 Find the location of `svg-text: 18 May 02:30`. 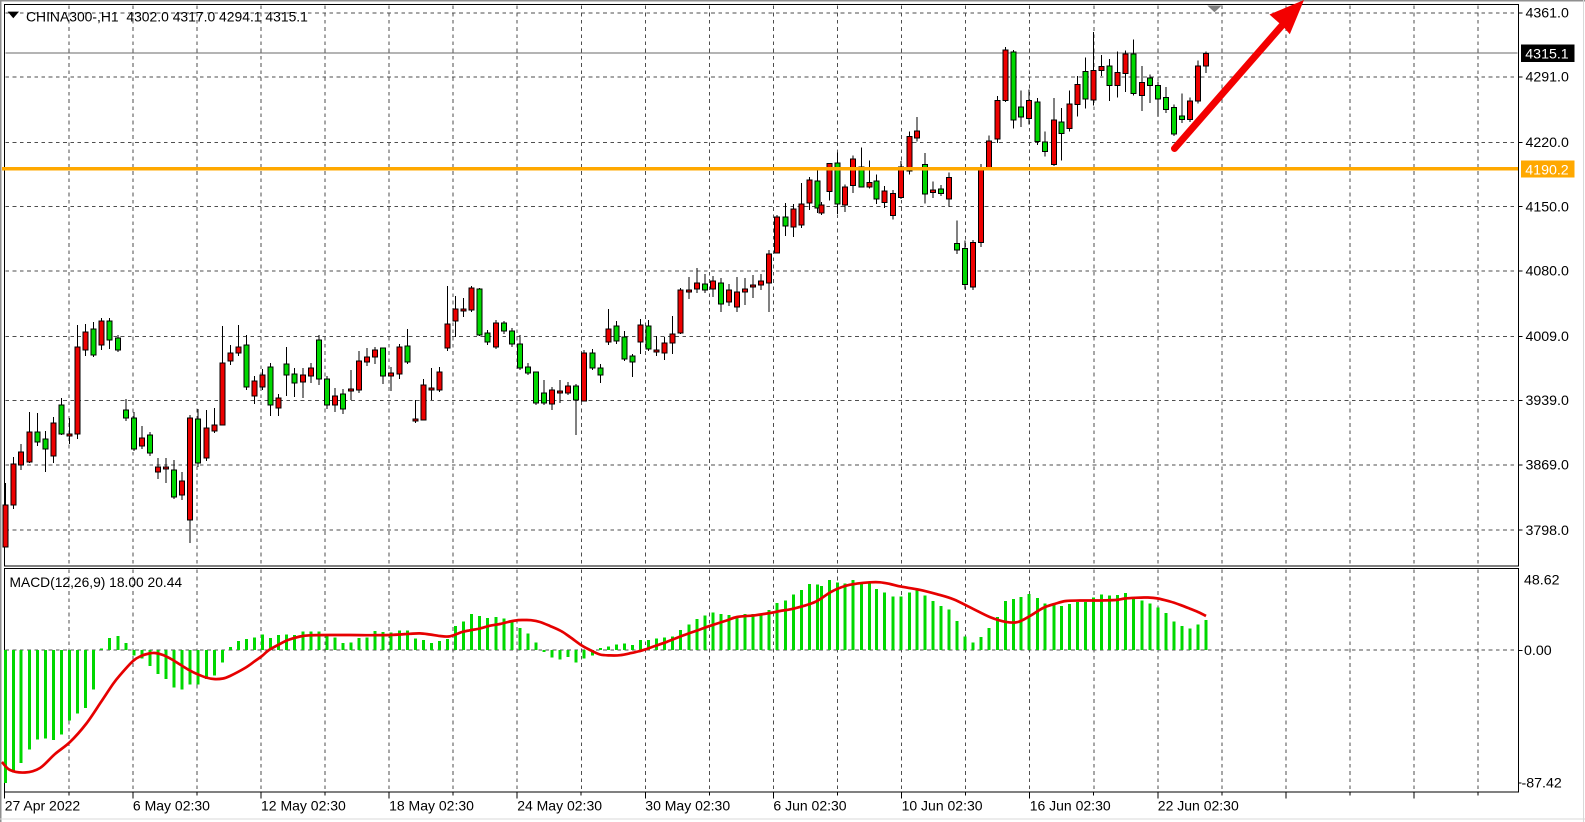

svg-text: 18 May 02:30 is located at coordinates (431, 806).